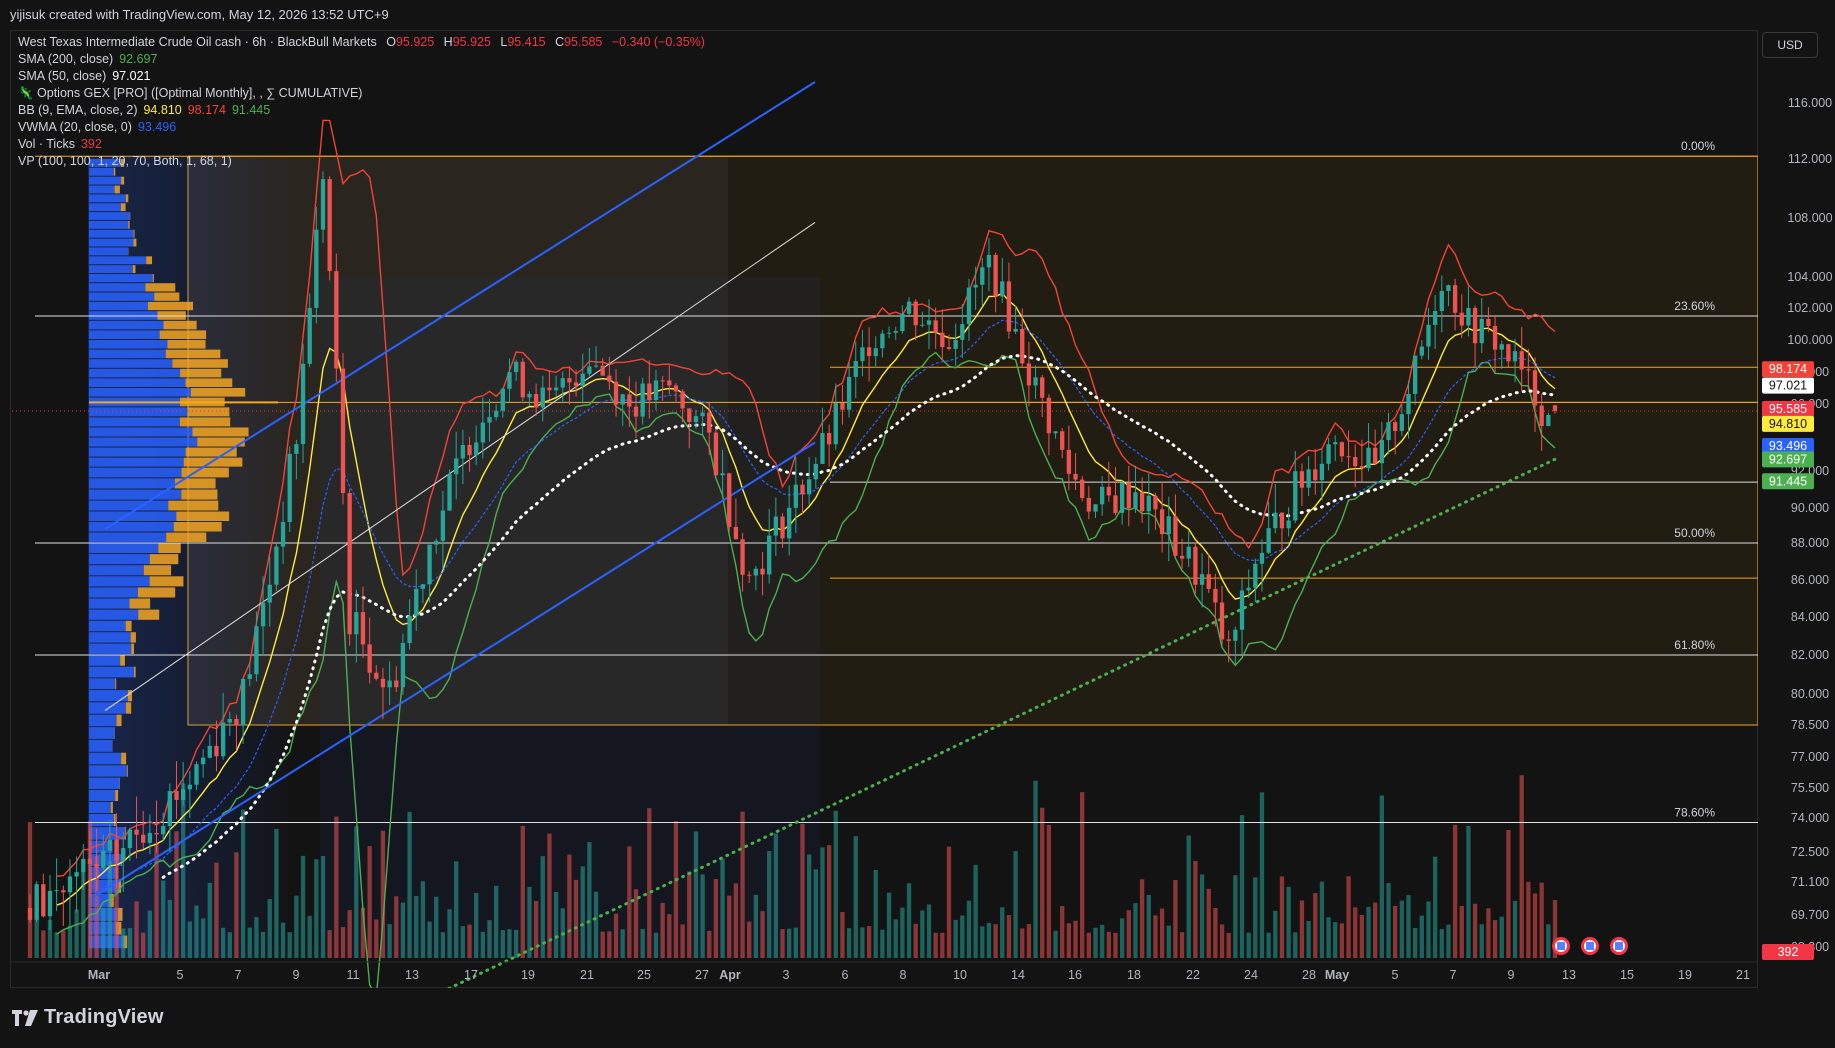  Describe the element at coordinates (361, 76) in the screenshot. I see `legend-indicator-row: SMA (50, close) 97.021` at that location.